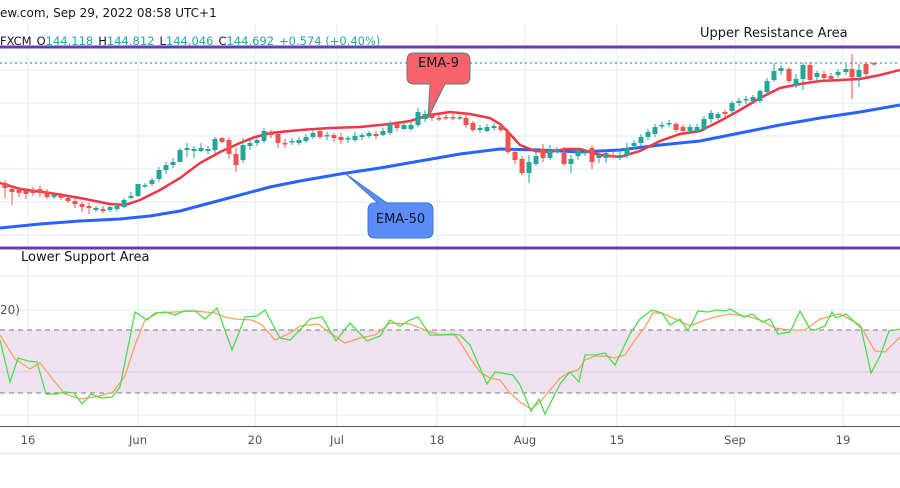 The width and height of the screenshot is (900, 488). What do you see at coordinates (400, 219) in the screenshot?
I see `ema50-callout-label: EMA-50` at bounding box center [400, 219].